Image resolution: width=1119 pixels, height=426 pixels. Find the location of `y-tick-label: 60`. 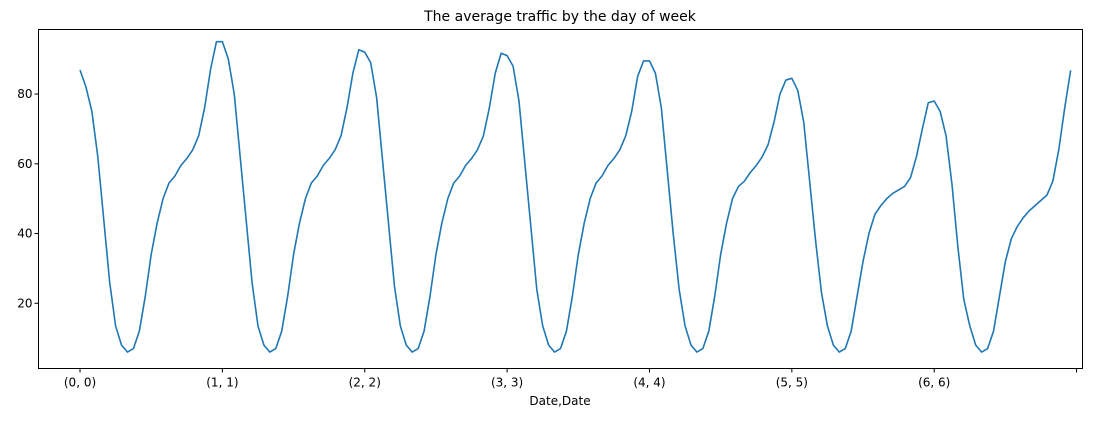

y-tick-label: 60 is located at coordinates (24, 164).